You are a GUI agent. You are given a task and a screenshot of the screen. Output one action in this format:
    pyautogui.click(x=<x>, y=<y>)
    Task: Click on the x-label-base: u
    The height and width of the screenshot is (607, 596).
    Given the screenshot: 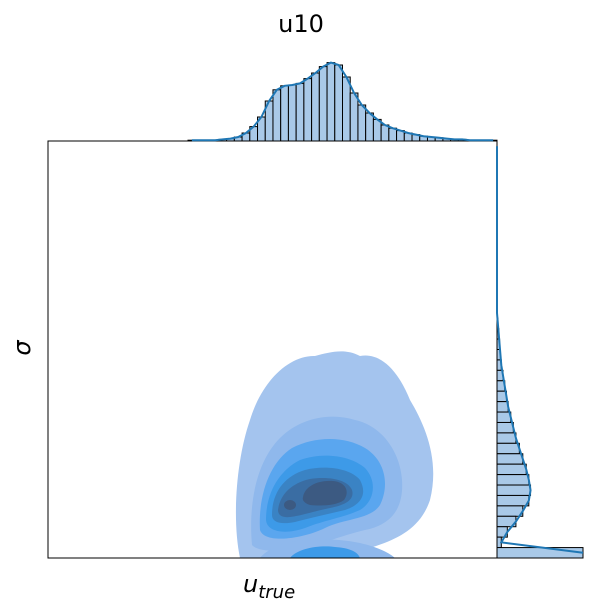 What is the action you would take?
    pyautogui.click(x=250, y=584)
    